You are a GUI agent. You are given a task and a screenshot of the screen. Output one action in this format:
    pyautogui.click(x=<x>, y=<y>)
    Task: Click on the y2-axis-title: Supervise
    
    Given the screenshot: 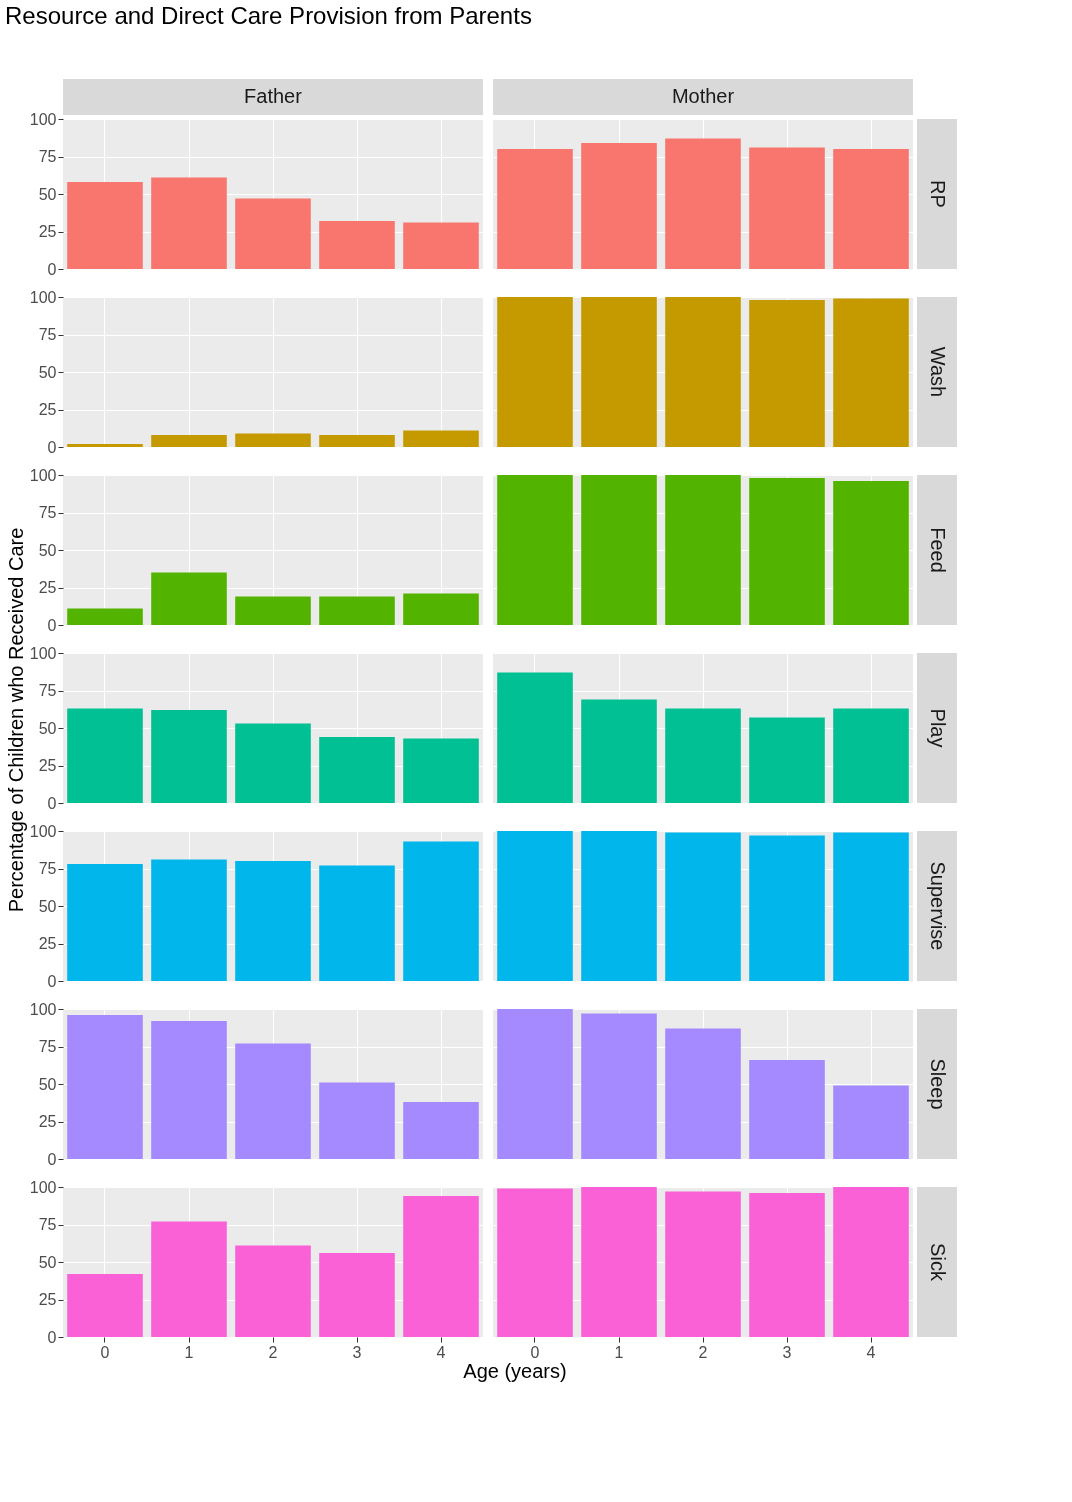 What is the action you would take?
    pyautogui.click(x=938, y=906)
    